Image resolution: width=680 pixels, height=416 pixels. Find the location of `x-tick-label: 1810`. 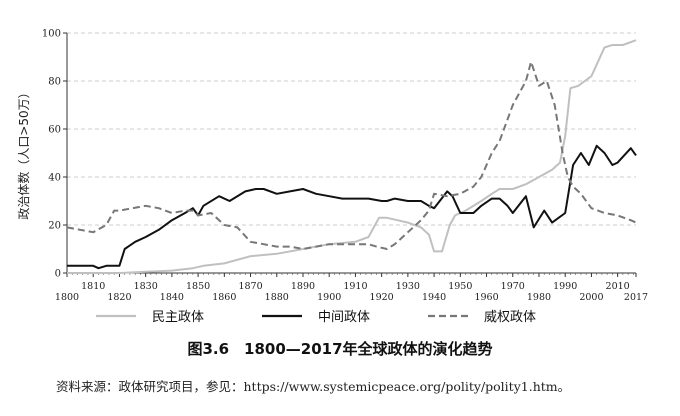

x-tick-label: 1810 is located at coordinates (93, 286).